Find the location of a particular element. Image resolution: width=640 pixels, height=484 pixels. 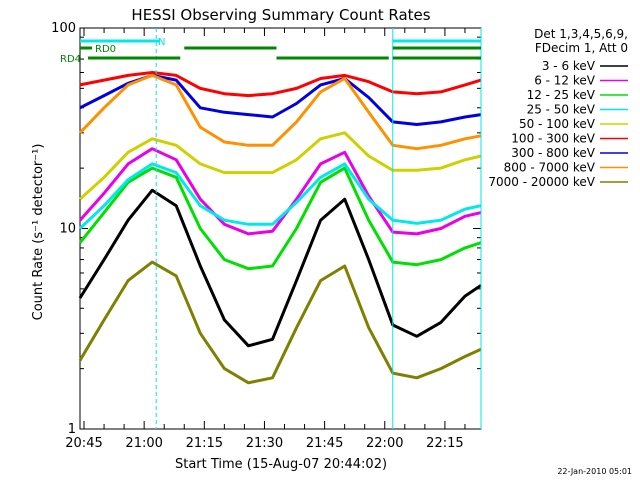

x-tick-label: 21:45 is located at coordinates (324, 443).